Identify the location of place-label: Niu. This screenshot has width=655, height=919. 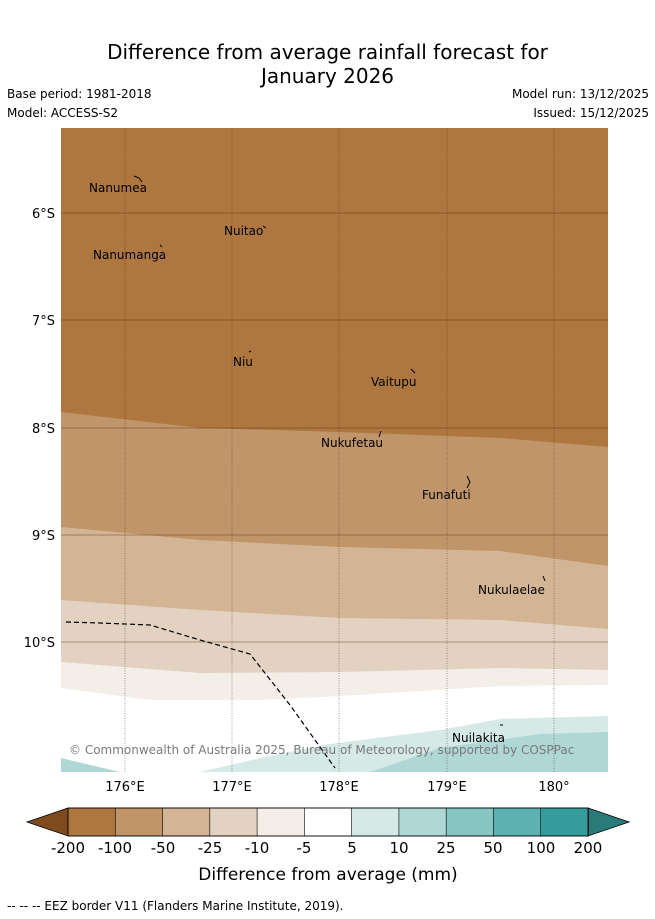
(243, 362).